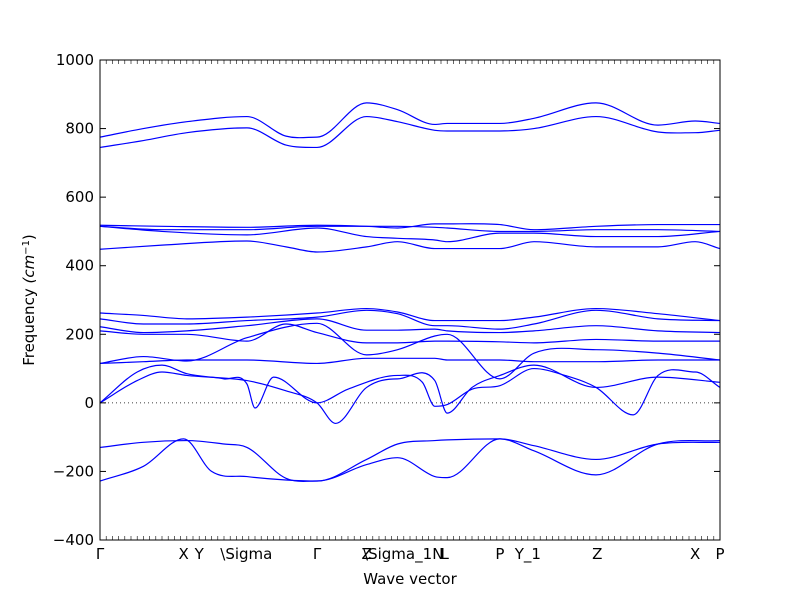 This screenshot has height=600, width=800. What do you see at coordinates (184, 554) in the screenshot?
I see `x-tick-label-2: X` at bounding box center [184, 554].